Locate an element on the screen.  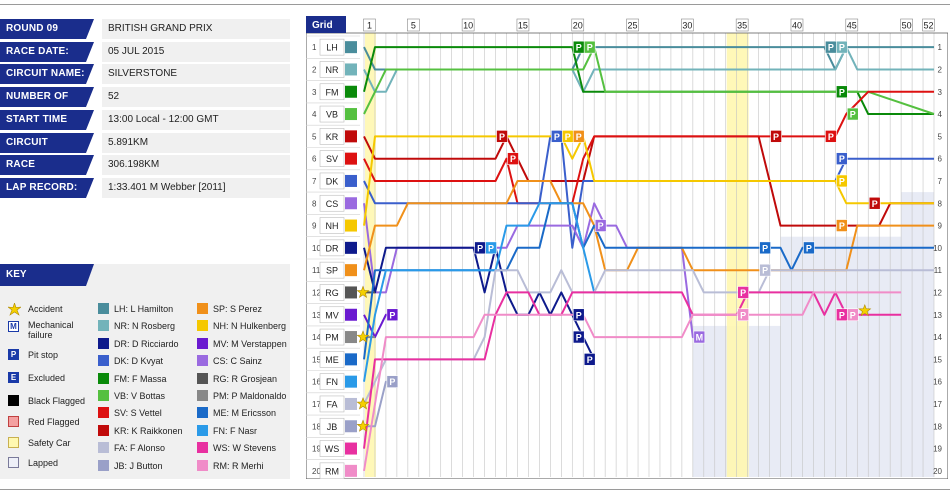
lap-tick: 1 is located at coordinates (369, 25).